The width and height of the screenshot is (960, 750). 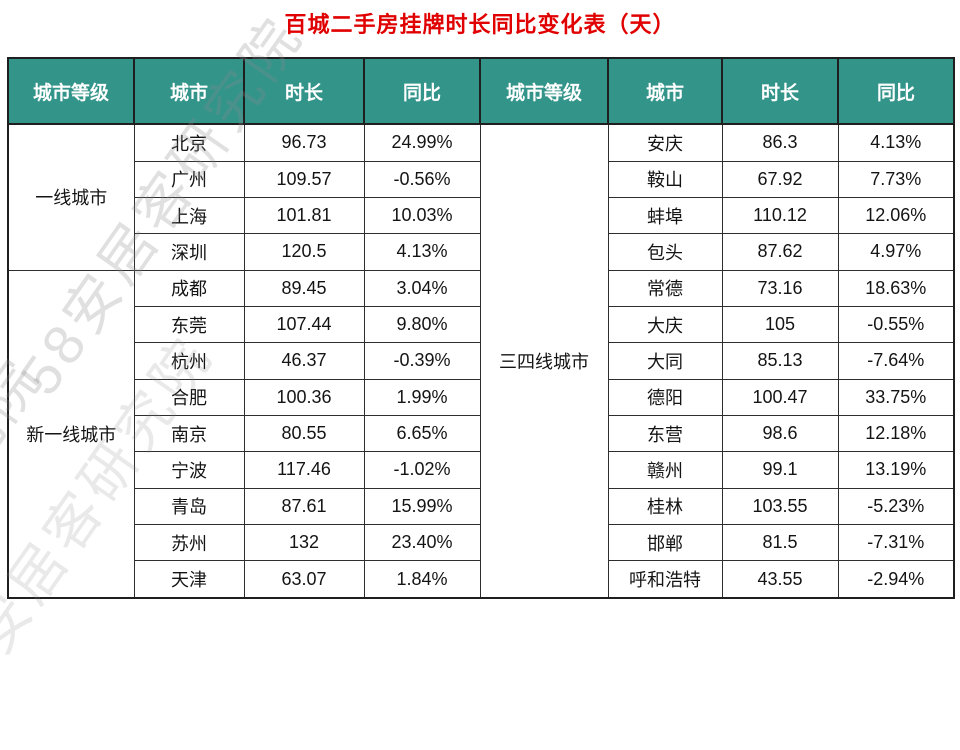 I want to click on duration-cell: 100.47, so click(x=780, y=397).